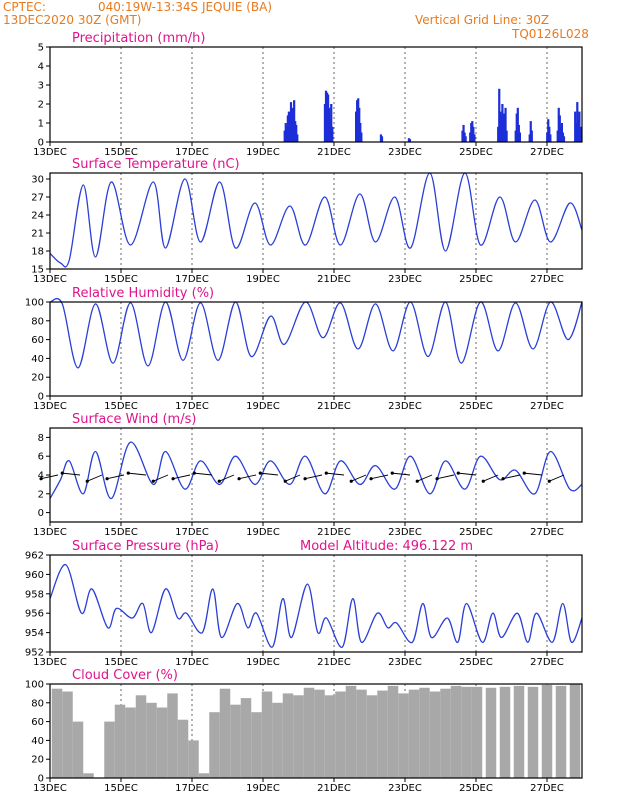 The width and height of the screenshot is (618, 800). I want to click on cloud-xtick-label: 25DEC, so click(476, 788).